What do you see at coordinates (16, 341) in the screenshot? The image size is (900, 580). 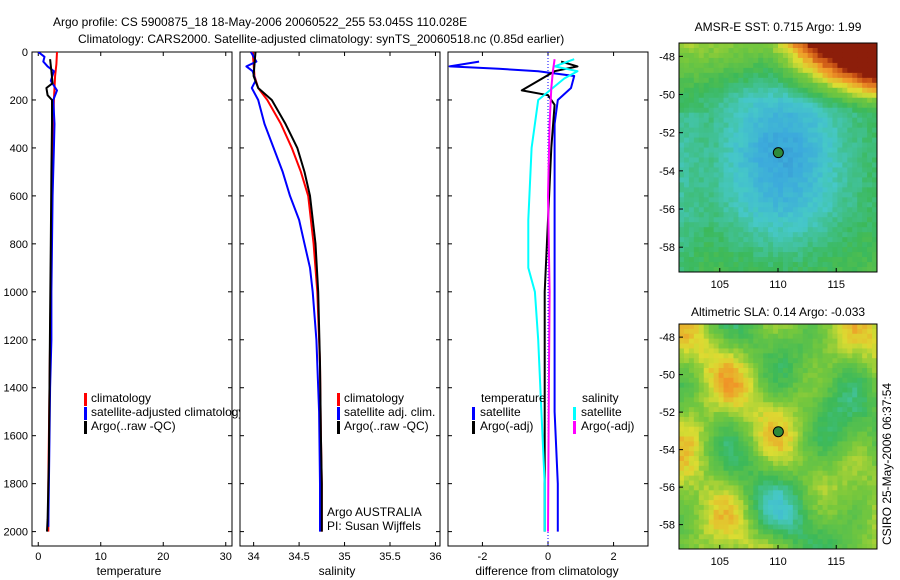 I see `y-tick-label: 1200` at bounding box center [16, 341].